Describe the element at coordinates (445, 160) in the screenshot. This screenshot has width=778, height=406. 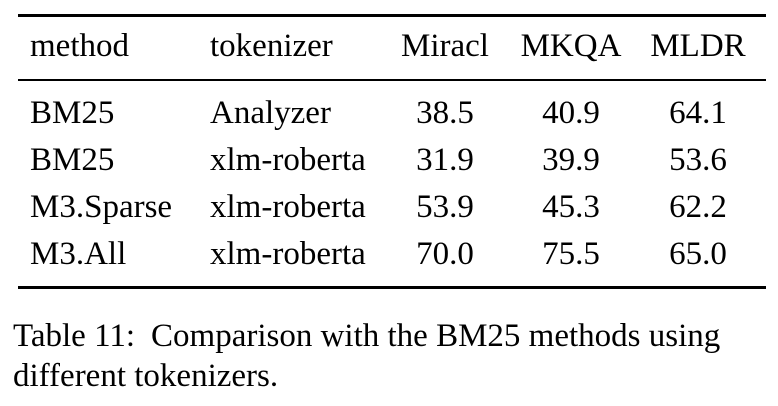
I see `cell-miracl: 31.9` at that location.